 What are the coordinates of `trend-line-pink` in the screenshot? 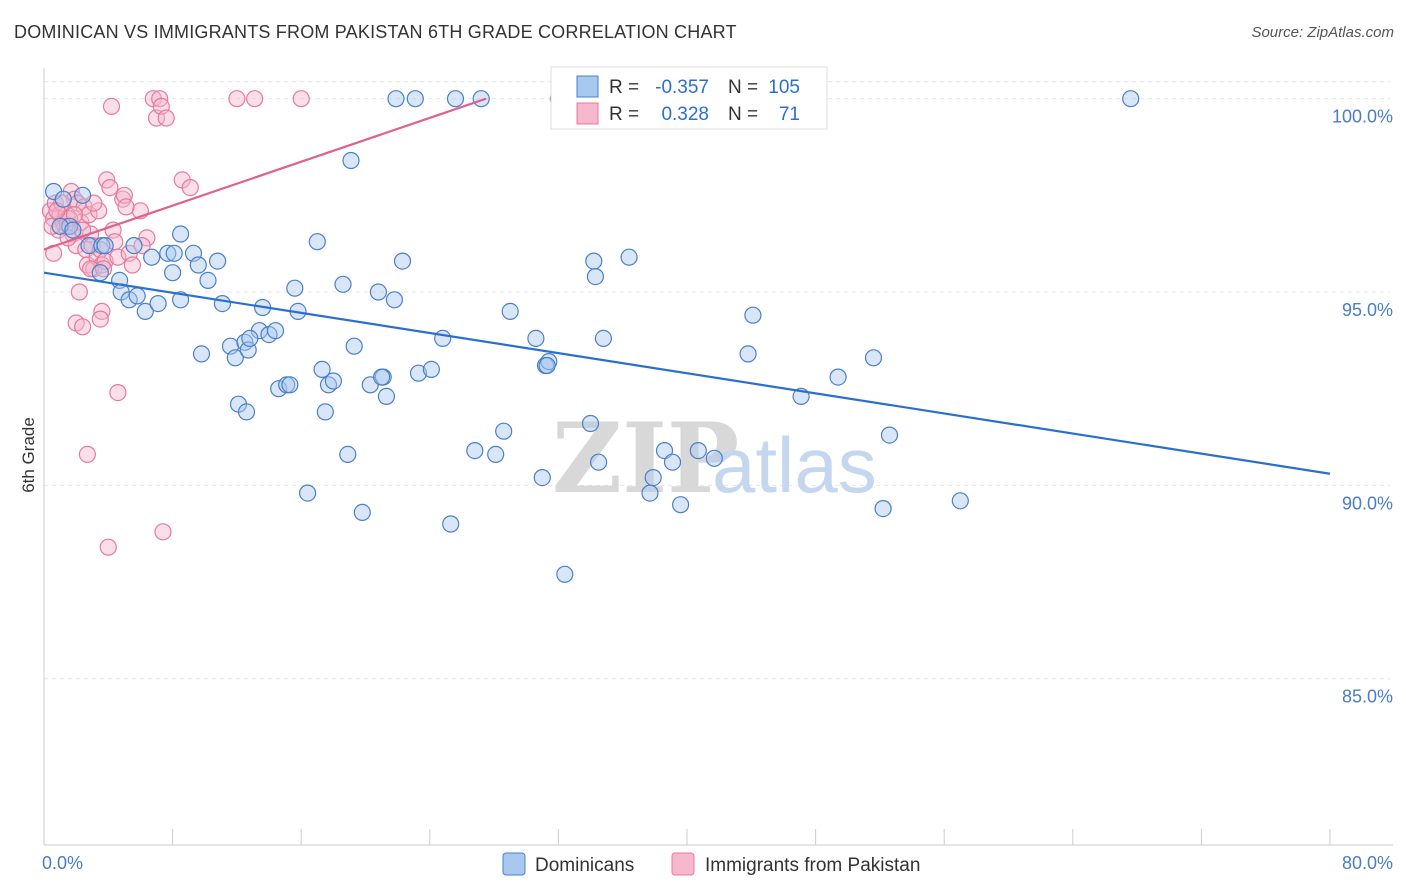 It's located at (265, 174).